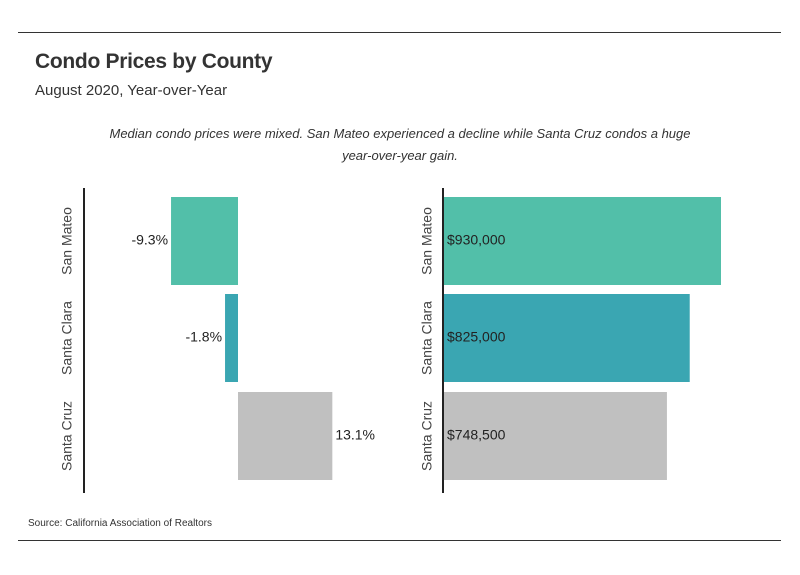 This screenshot has height=575, width=800. I want to click on change-data-label: -9.3%, so click(149, 240).